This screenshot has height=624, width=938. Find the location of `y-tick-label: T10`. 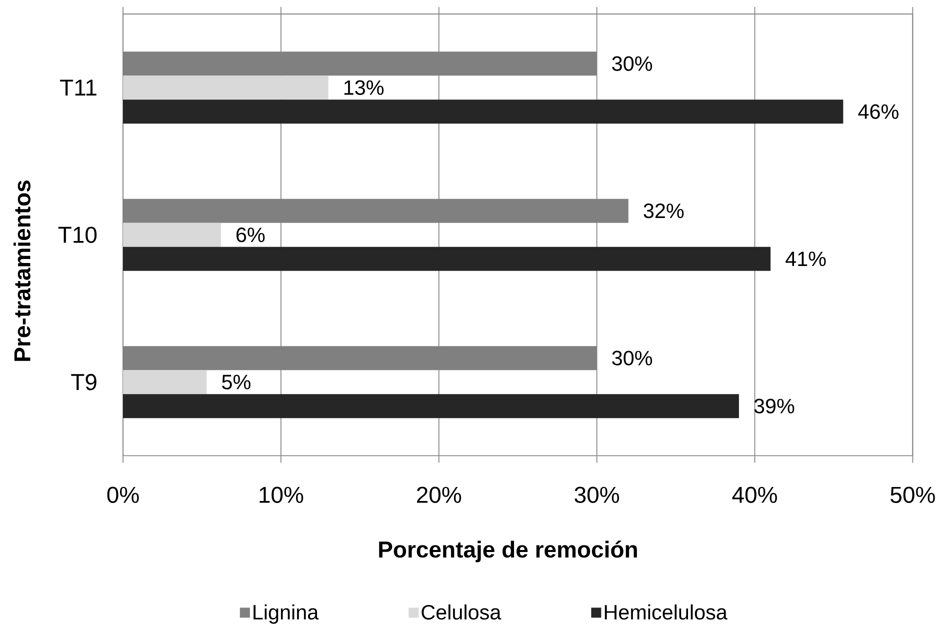

y-tick-label: T10 is located at coordinates (77, 234).